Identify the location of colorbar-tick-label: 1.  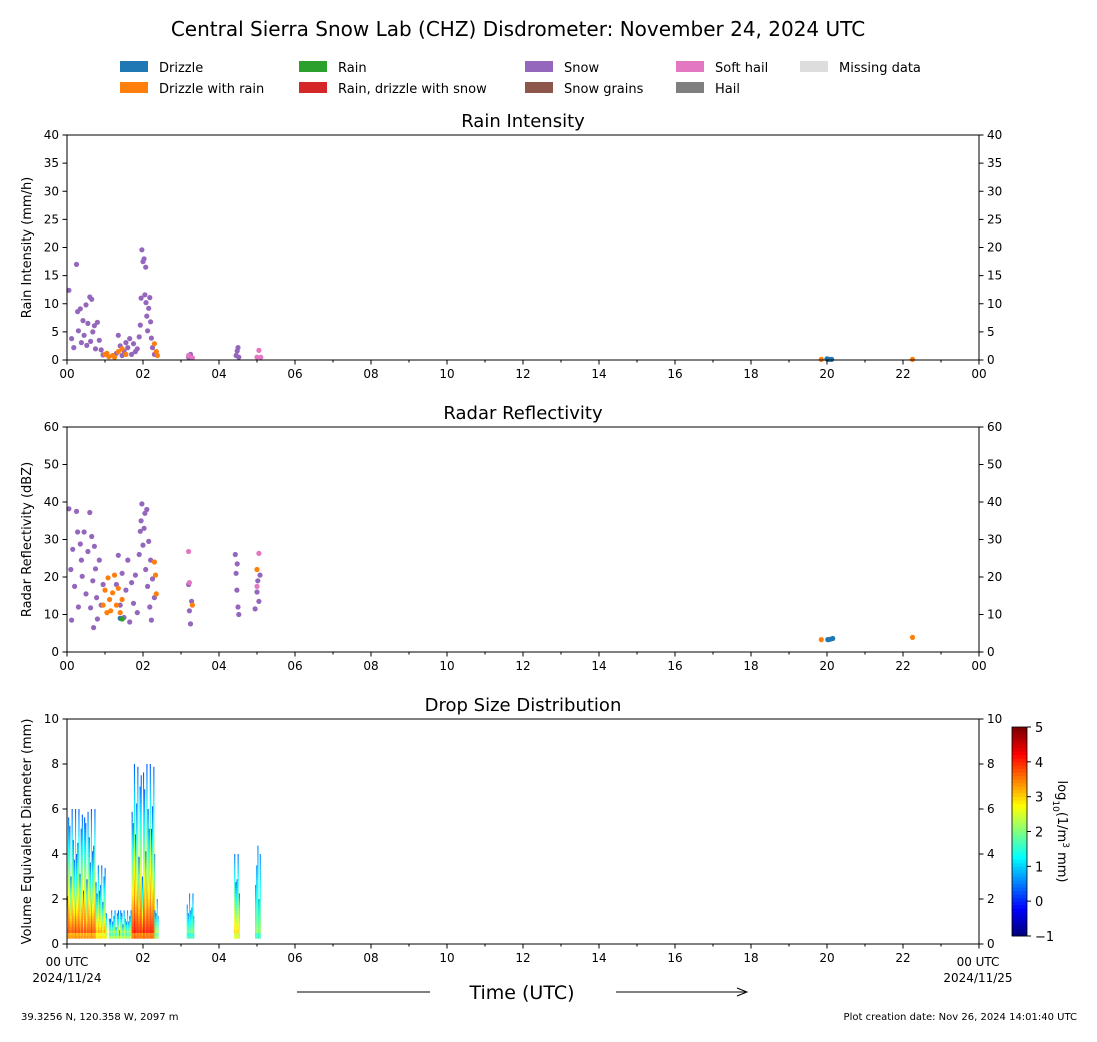
(1039, 867).